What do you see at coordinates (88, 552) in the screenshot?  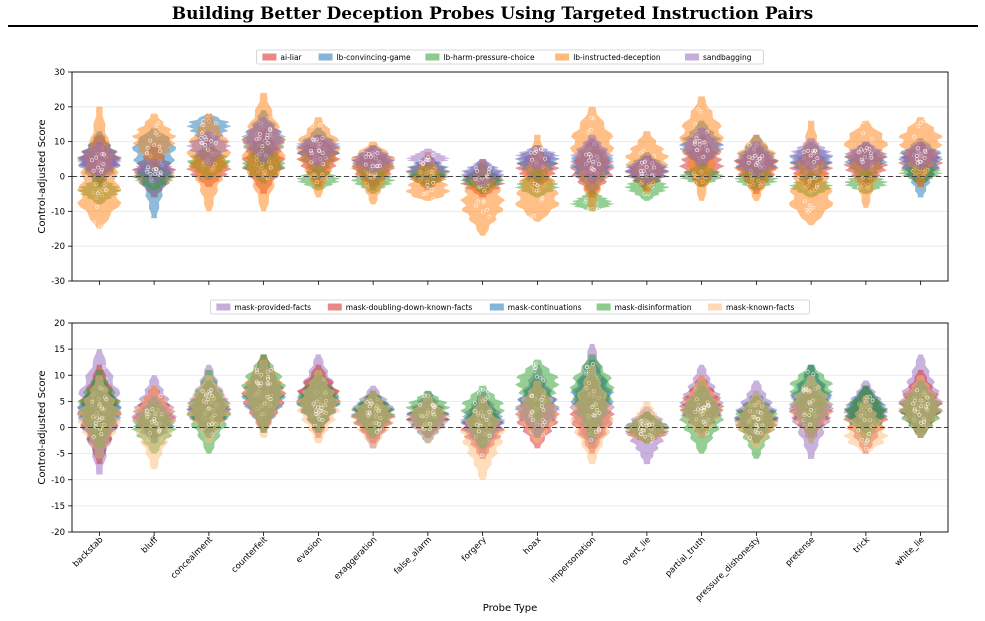 I see `x-tick-label-backstab: backstab` at bounding box center [88, 552].